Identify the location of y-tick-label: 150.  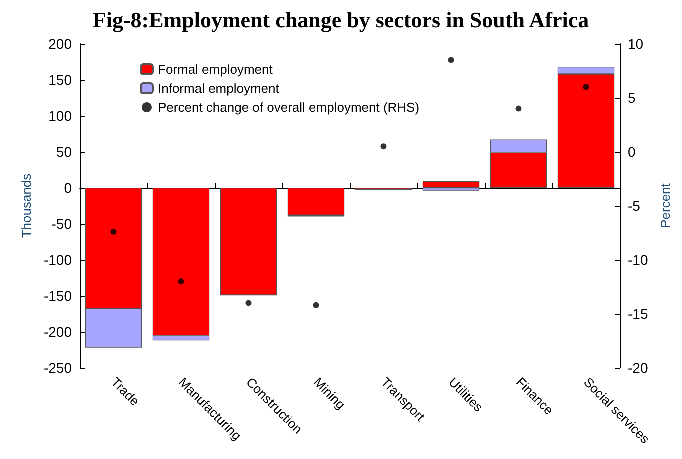
(60, 80).